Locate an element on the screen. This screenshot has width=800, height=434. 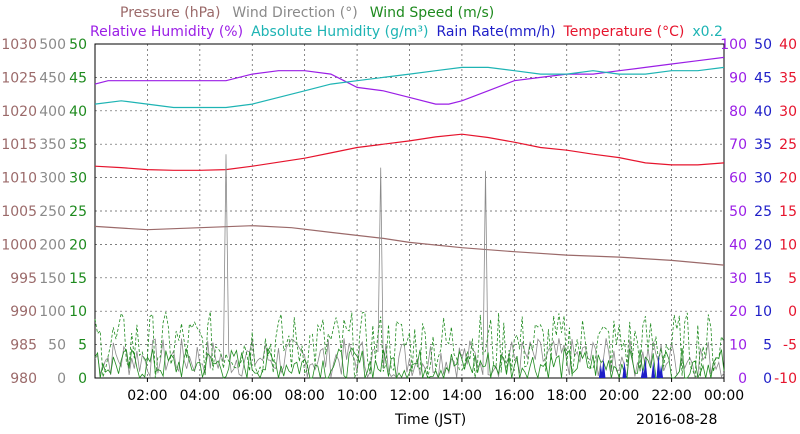
wind_direction-tick-label: 300 is located at coordinates (52, 179).